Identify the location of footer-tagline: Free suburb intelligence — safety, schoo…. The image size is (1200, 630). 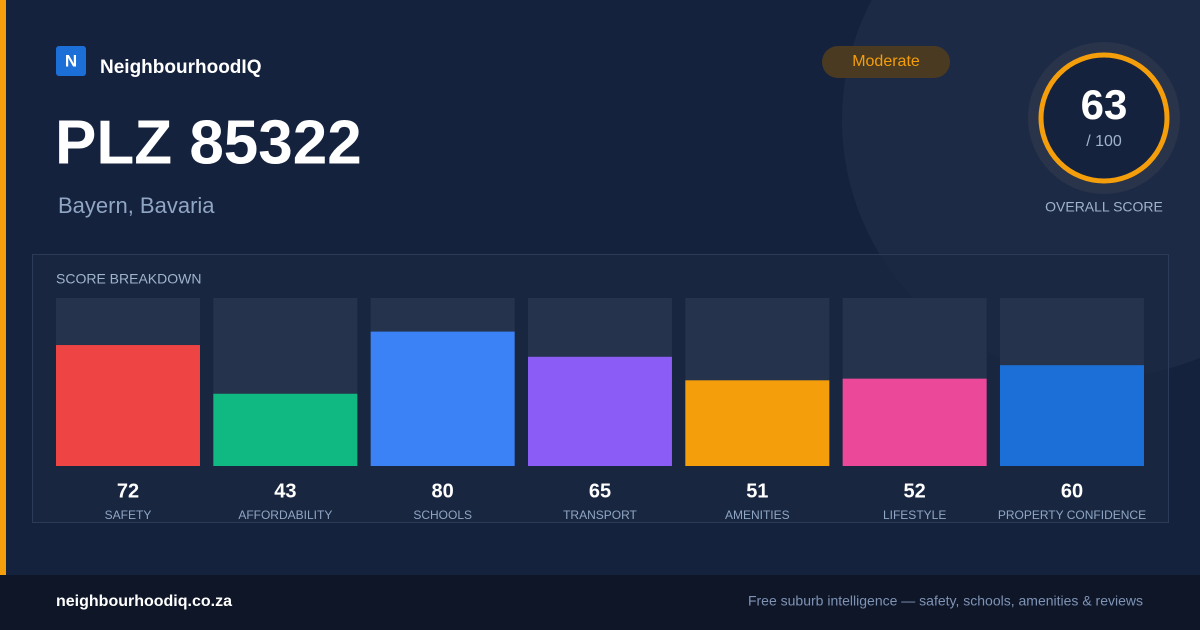
(945, 601).